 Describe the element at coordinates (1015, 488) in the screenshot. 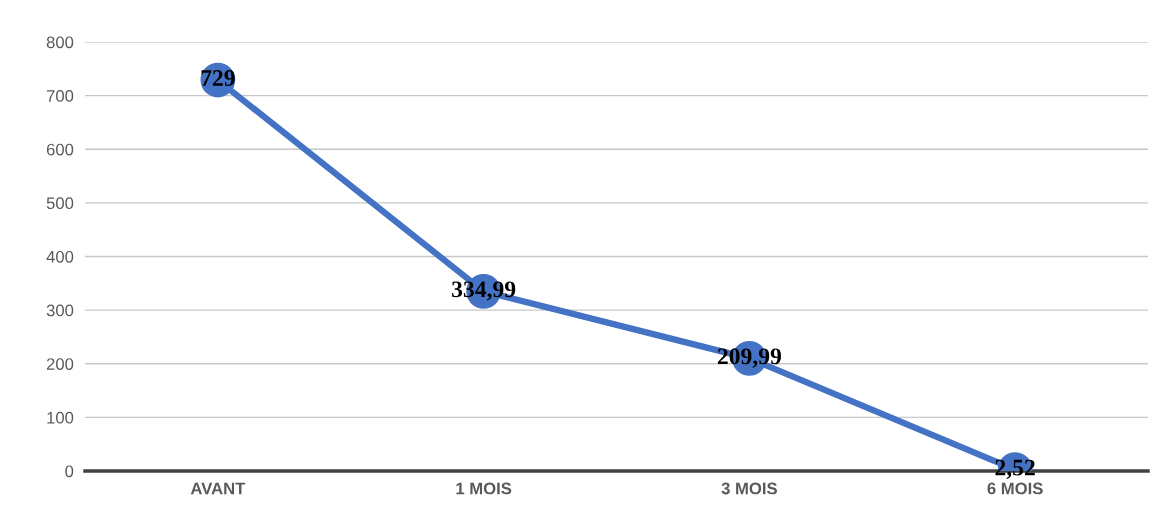

I see `x-tick-label: 6 MOIS` at that location.